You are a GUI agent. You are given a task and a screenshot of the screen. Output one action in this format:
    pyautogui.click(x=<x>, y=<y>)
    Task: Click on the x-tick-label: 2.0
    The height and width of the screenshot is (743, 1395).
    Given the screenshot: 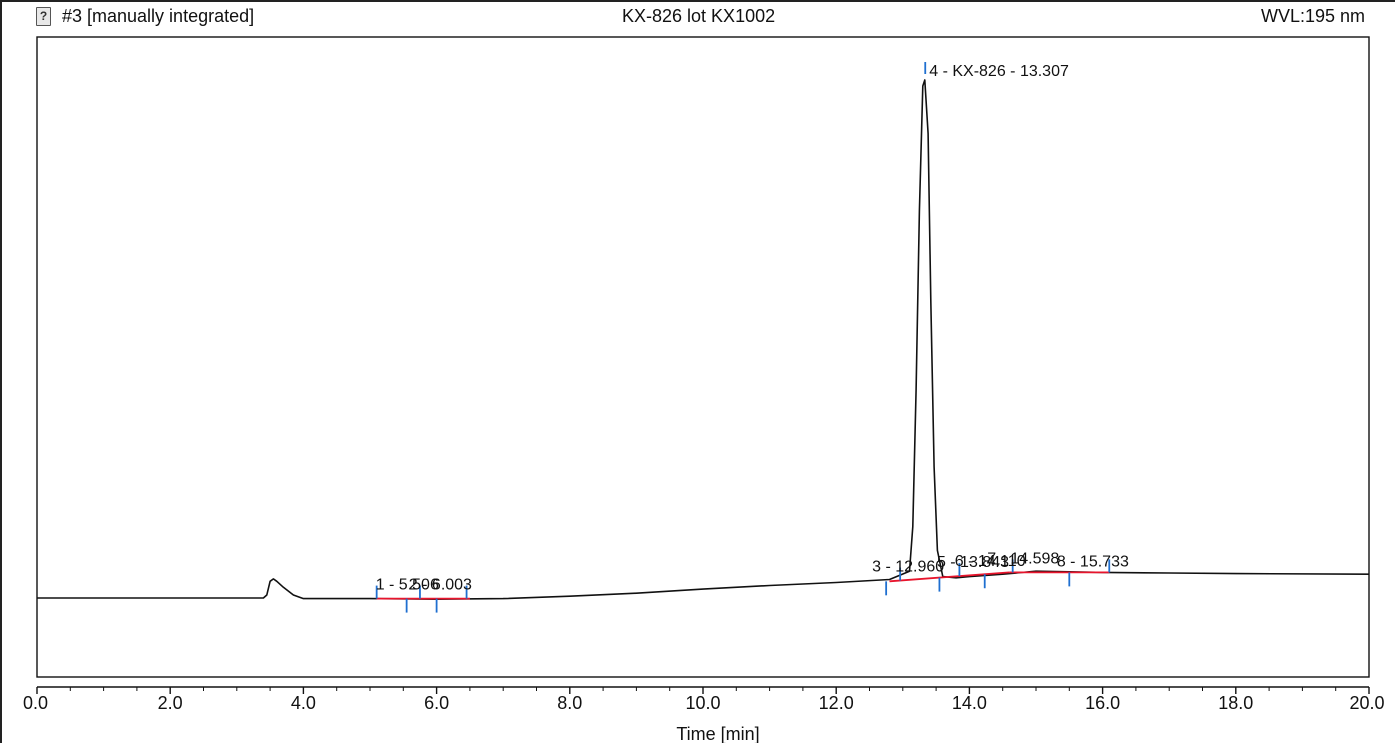 What is the action you would take?
    pyautogui.click(x=170, y=703)
    